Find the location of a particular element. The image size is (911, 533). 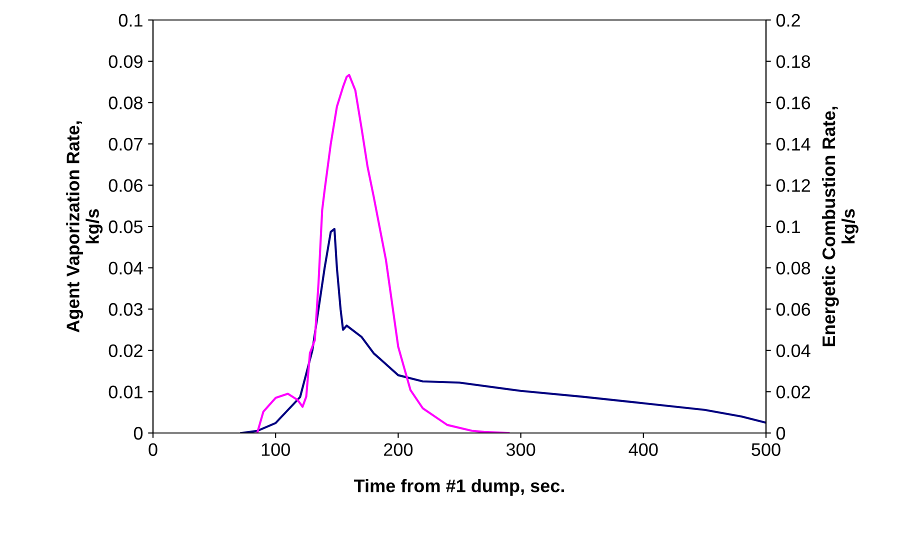

y2-tick-label: 0.06 is located at coordinates (793, 309).